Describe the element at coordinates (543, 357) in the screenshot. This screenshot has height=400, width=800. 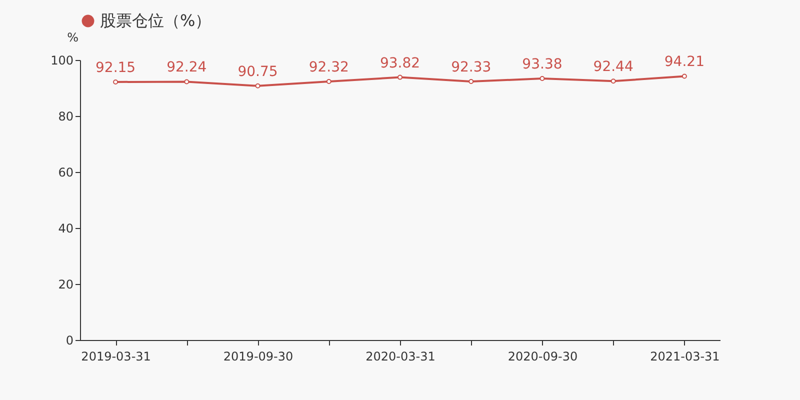
I see `x-tick-label: 2020-09-30` at that location.